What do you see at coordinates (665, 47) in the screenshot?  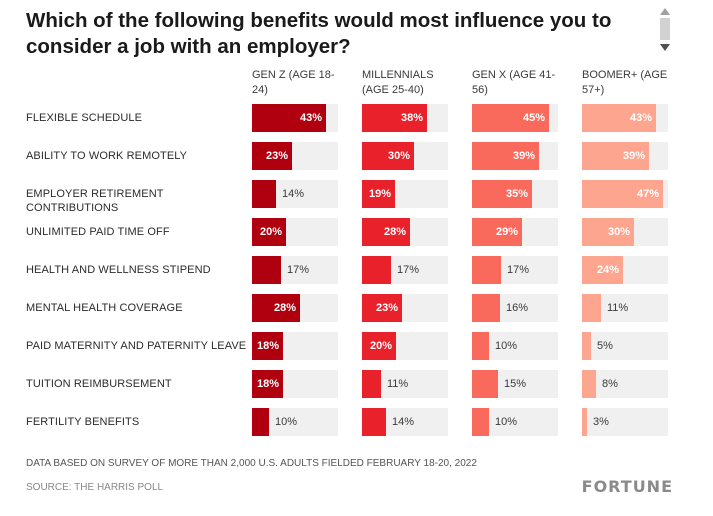 I see `scroll-down-arrow-icon` at bounding box center [665, 47].